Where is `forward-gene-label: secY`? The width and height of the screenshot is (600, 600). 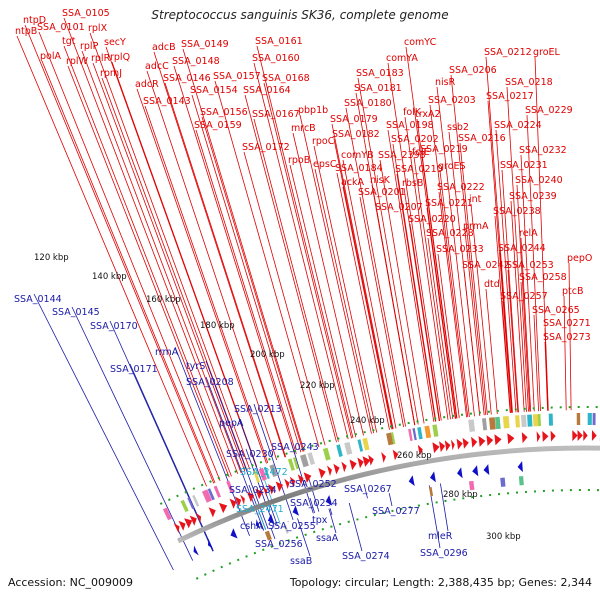
forward-gene-label: secY is located at coordinates (115, 42).